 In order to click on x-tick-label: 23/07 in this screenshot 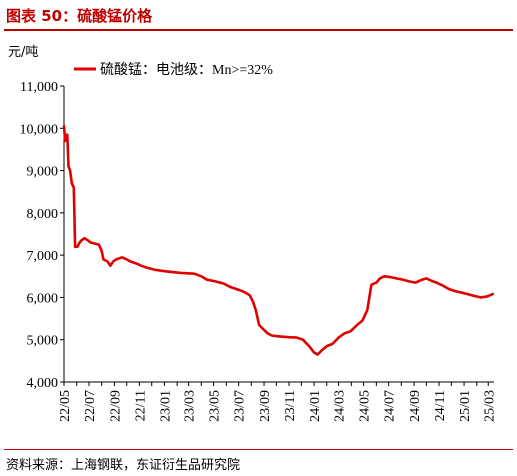, I will do `click(240, 406)`.